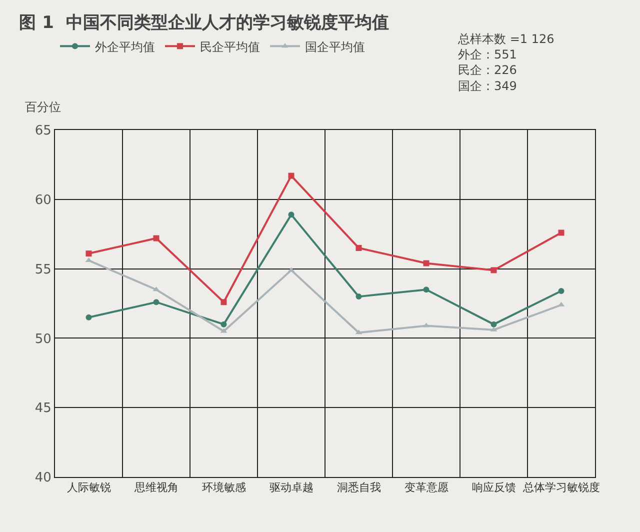 This screenshot has width=640, height=532. What do you see at coordinates (291, 487) in the screenshot?
I see `x-tick-label: 驱动卓越` at bounding box center [291, 487].